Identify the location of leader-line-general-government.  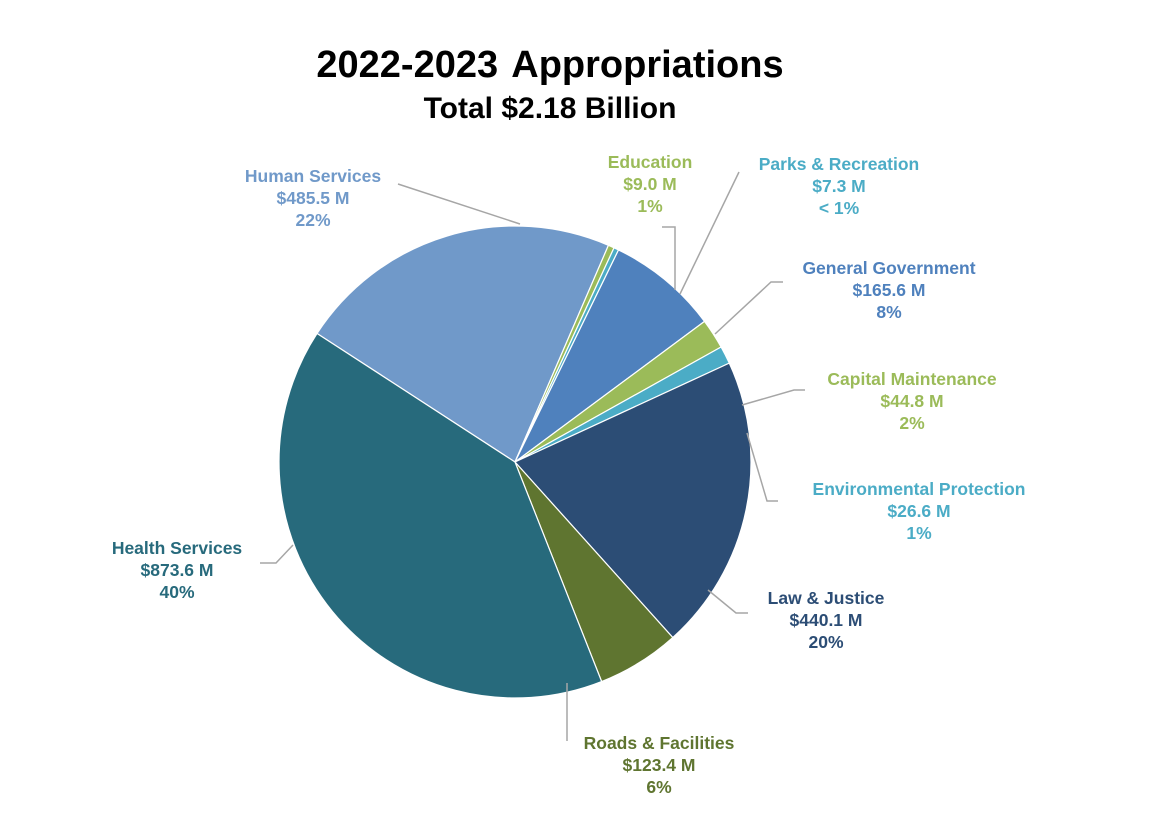
(748, 308).